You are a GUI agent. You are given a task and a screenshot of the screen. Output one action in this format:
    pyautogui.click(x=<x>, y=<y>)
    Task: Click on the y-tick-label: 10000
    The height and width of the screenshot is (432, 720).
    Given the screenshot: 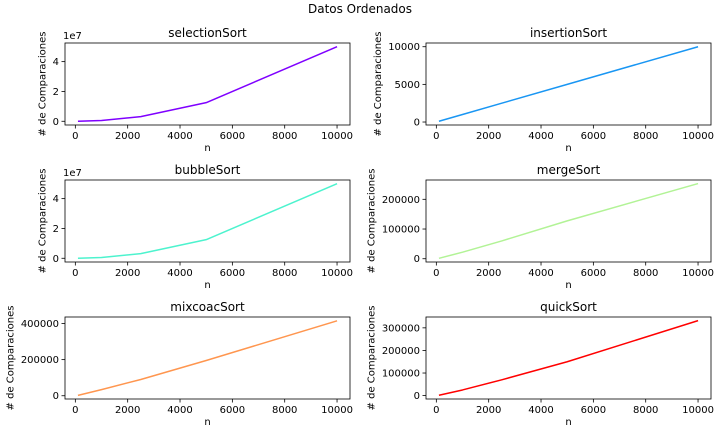 What is the action you would take?
    pyautogui.click(x=404, y=47)
    